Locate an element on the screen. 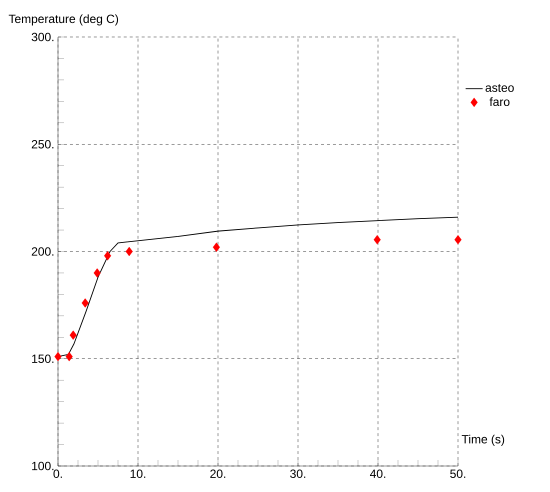 This screenshot has height=492, width=550. x-tick-label: 0. is located at coordinates (57, 474).